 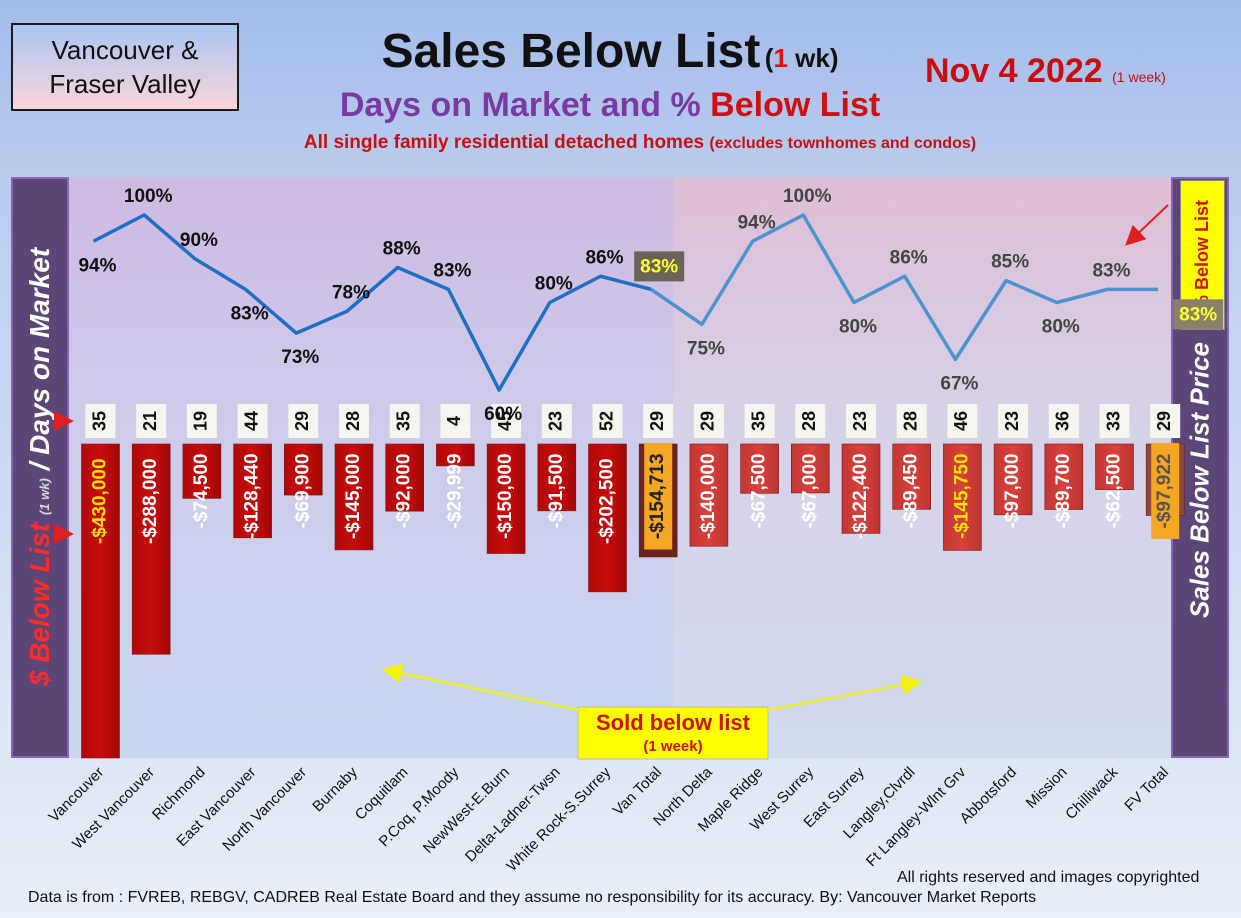 What do you see at coordinates (125, 50) in the screenshot?
I see `region-line-1: Vancouver &` at bounding box center [125, 50].